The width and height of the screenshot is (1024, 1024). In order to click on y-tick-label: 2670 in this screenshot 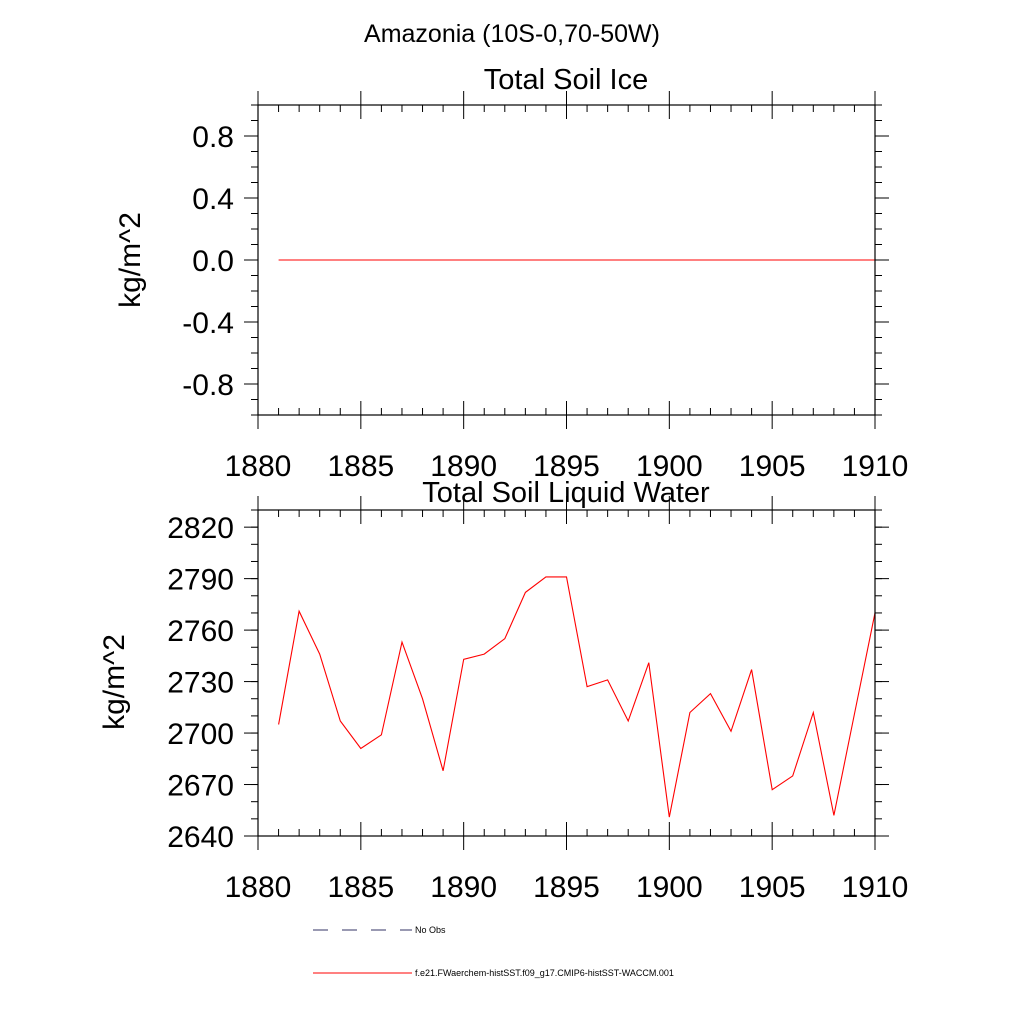, I will do `click(200, 786)`.